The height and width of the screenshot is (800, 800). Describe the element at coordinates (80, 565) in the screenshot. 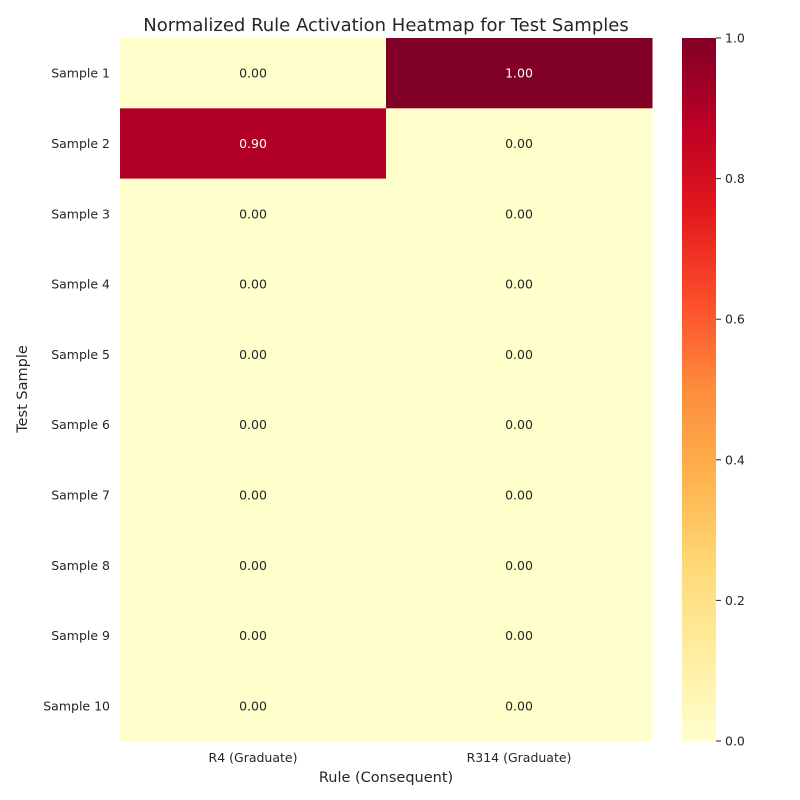

I see `y-tick-label: Sample 8` at that location.